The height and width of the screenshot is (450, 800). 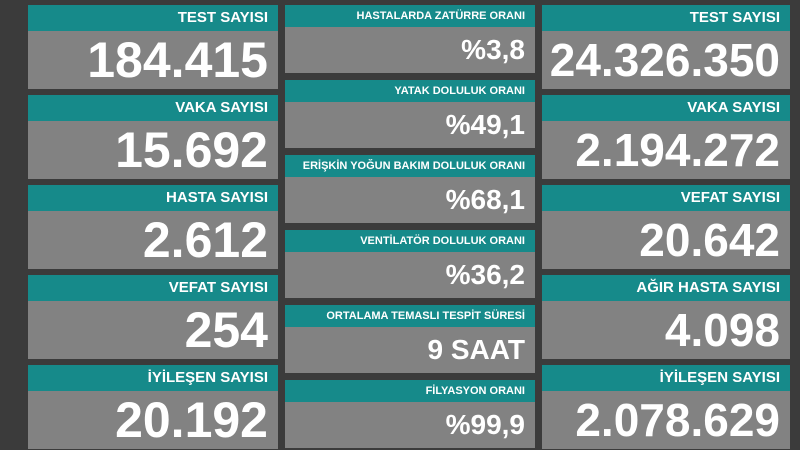 I want to click on card-value: 20.192, so click(x=153, y=420).